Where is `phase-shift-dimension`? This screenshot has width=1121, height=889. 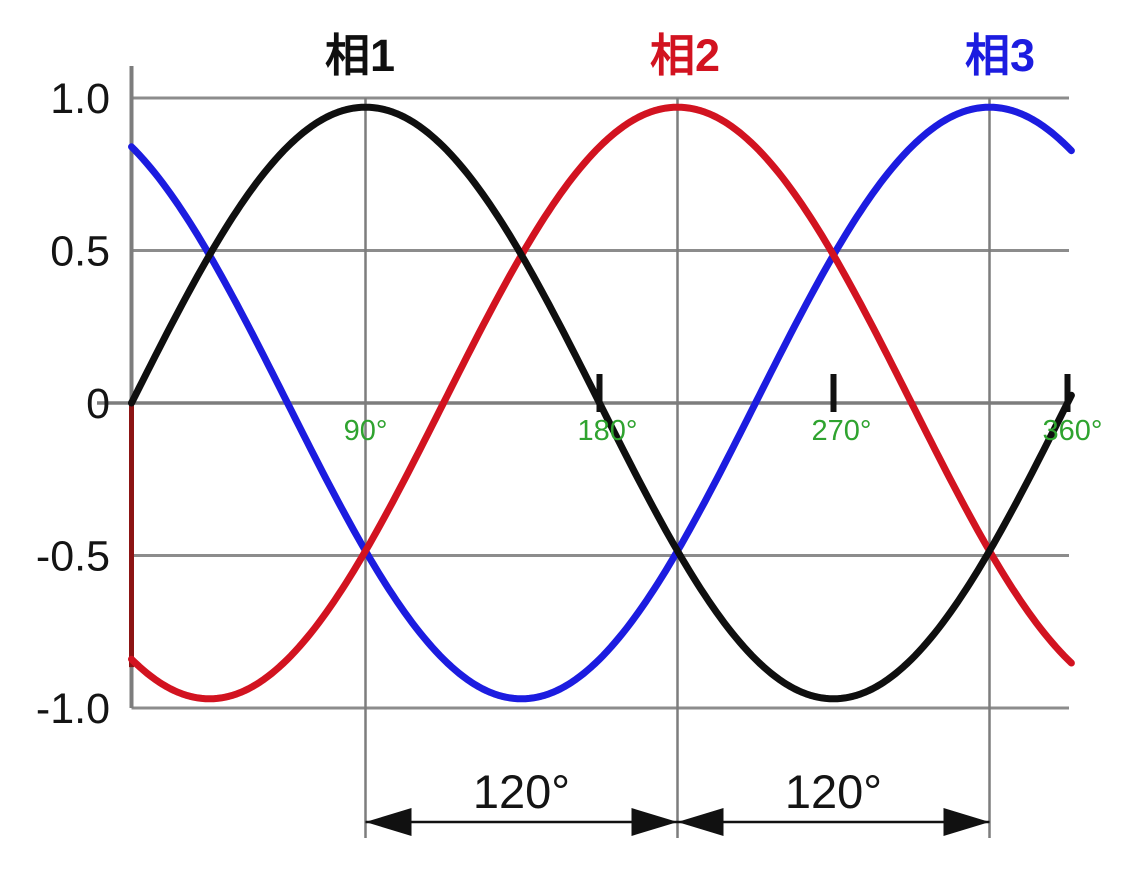 phase-shift-dimension is located at coordinates (677, 822).